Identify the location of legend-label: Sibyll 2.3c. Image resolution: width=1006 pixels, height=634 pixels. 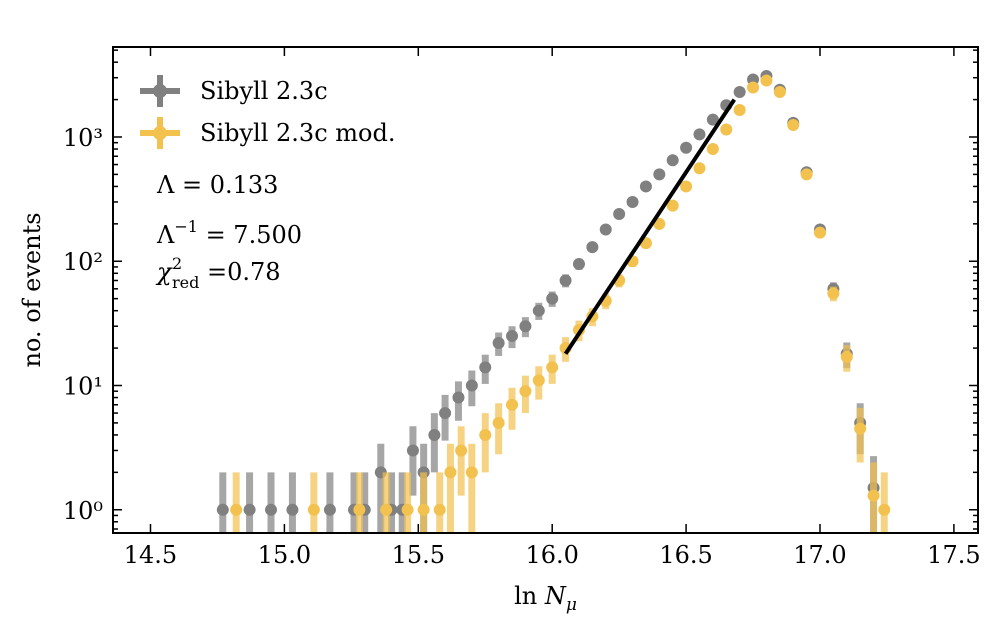
(264, 91).